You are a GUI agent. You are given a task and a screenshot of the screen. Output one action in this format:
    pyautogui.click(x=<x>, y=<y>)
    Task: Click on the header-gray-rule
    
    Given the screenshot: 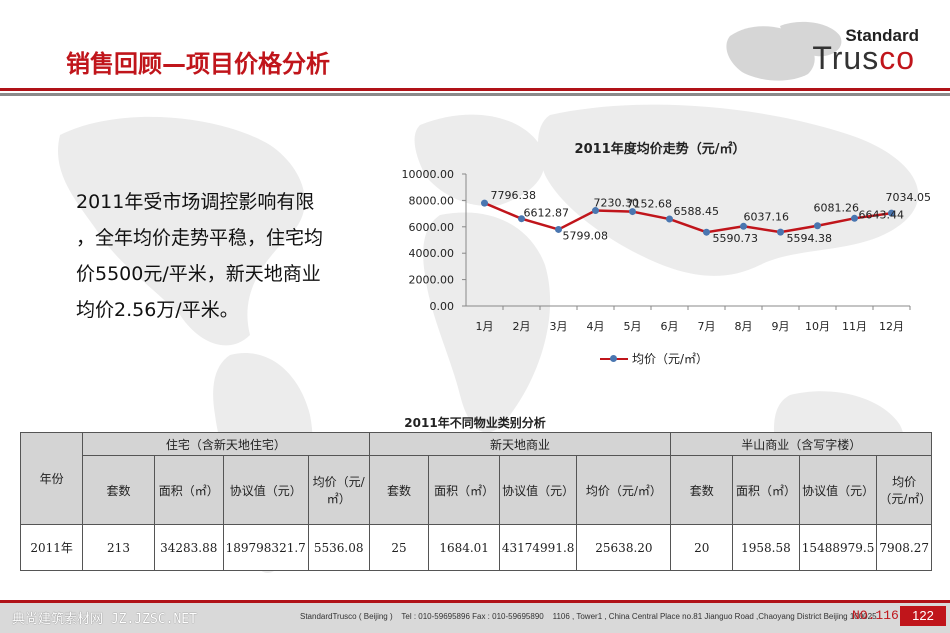 What is the action you would take?
    pyautogui.click(x=475, y=94)
    